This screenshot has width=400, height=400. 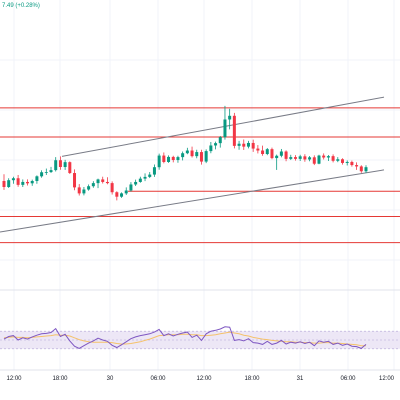 I want to click on time-axis: 12:00 18:00 30 06:00 12:00 18:00 31 06:00 12:00, so click(x=200, y=379).